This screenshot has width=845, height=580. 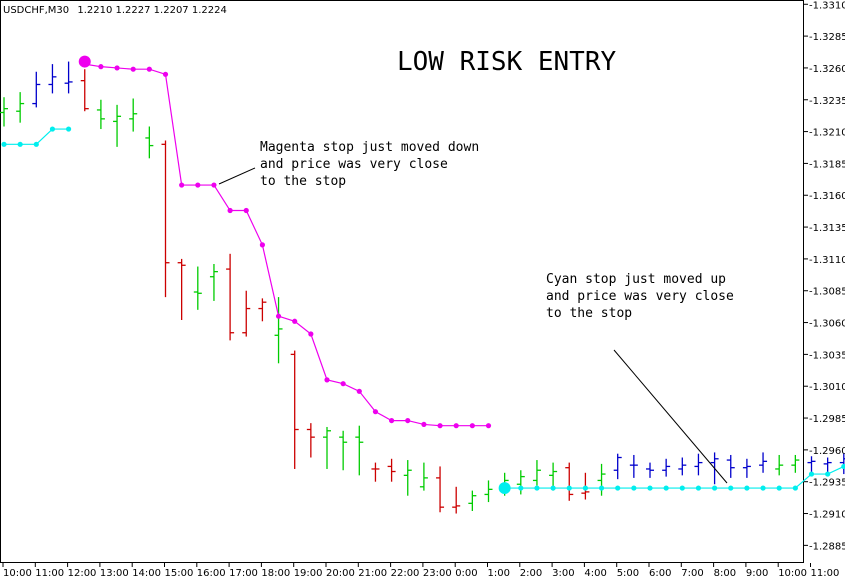 I want to click on cyan-annotation-line-2: and price was very close, so click(x=640, y=296).